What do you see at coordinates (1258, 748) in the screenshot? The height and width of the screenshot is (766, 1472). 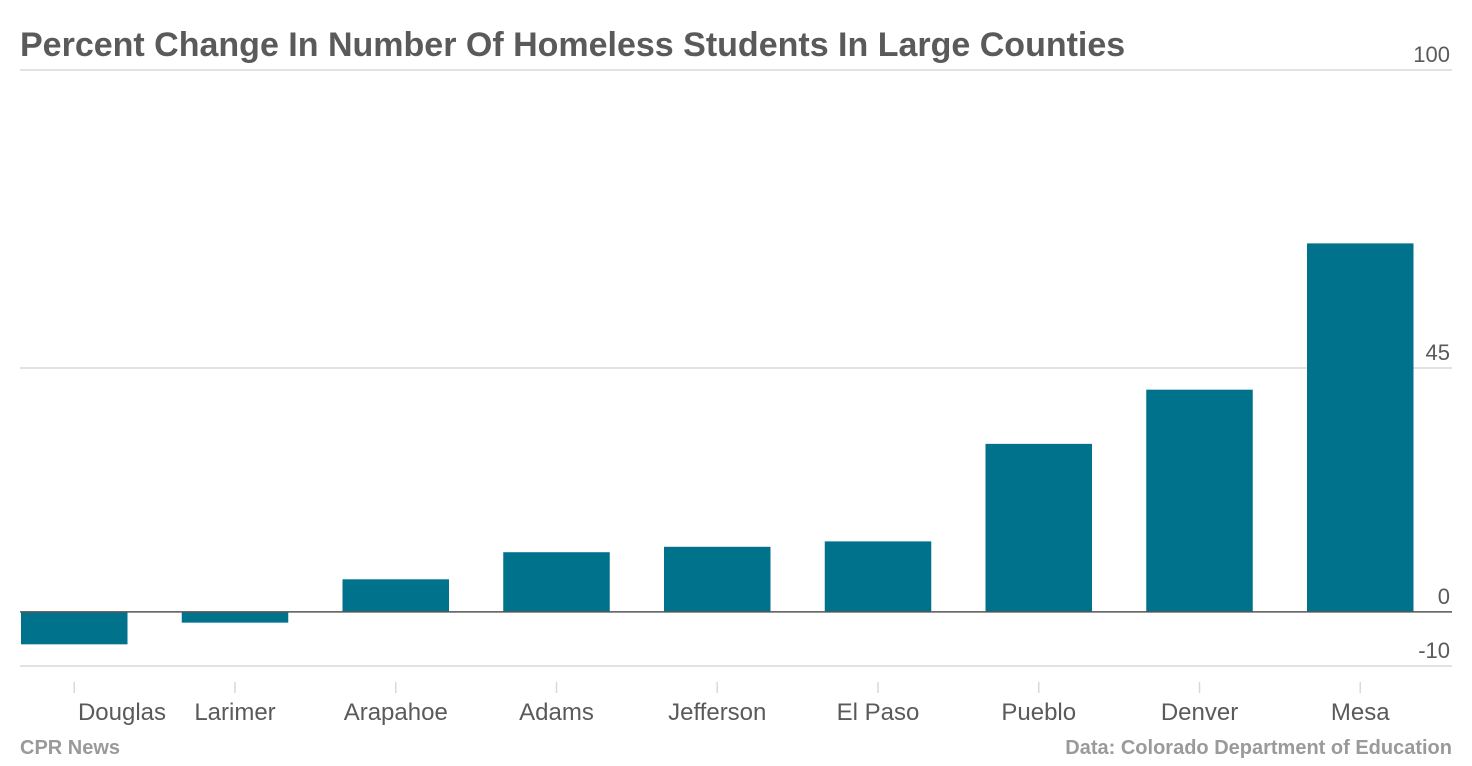 I see `footer-source-right: Data: Colorado Department of Education` at bounding box center [1258, 748].